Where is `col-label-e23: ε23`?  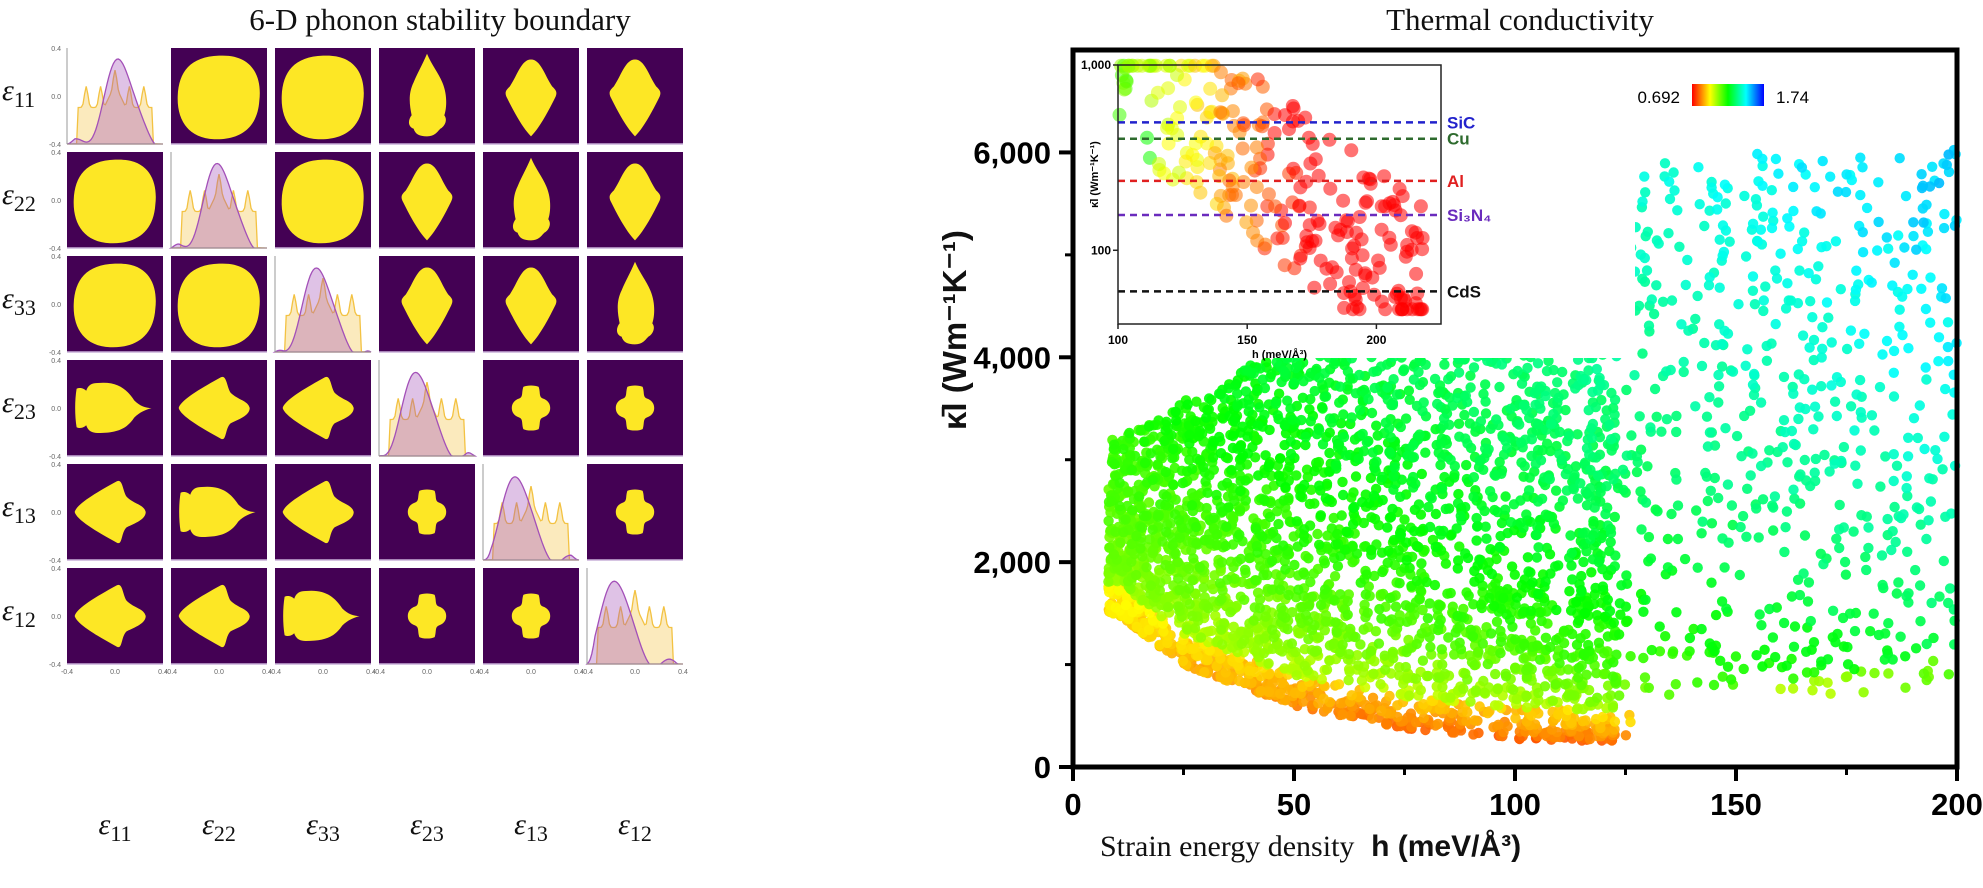
col-label-e23: ε23 is located at coordinates (427, 827).